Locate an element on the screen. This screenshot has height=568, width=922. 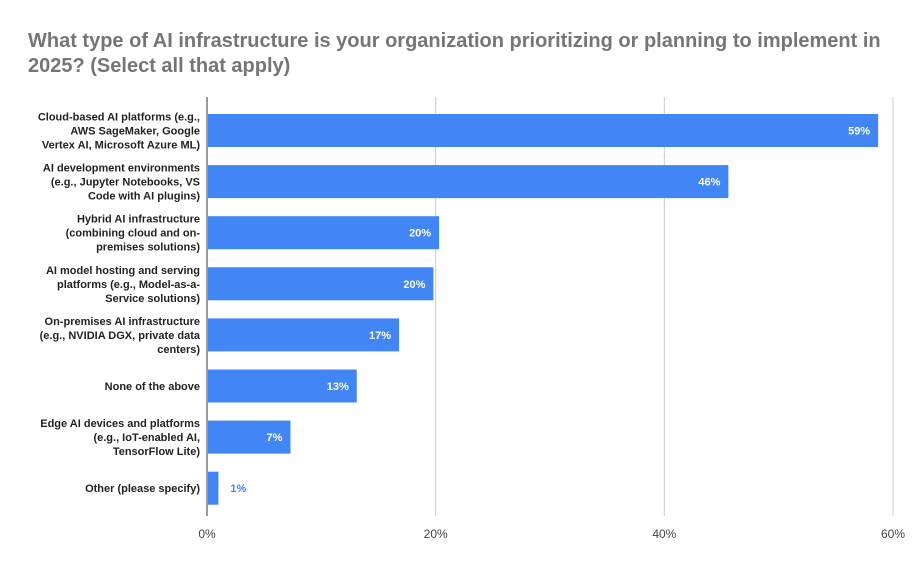
category-label-line: premises solutions) is located at coordinates (148, 248).